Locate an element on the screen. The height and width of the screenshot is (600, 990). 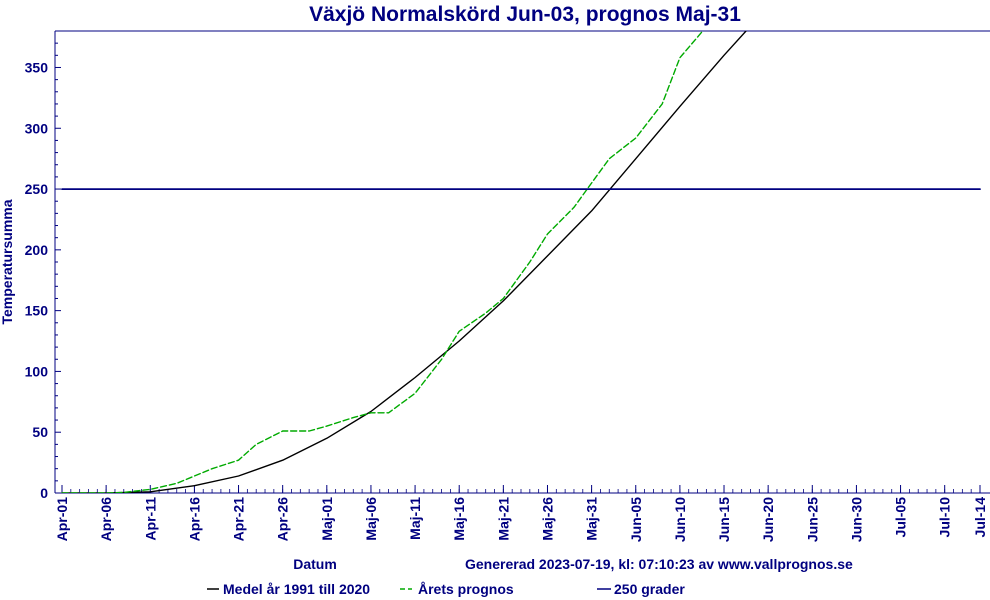
legend-label-forecast: Årets prognos is located at coordinates (466, 589).